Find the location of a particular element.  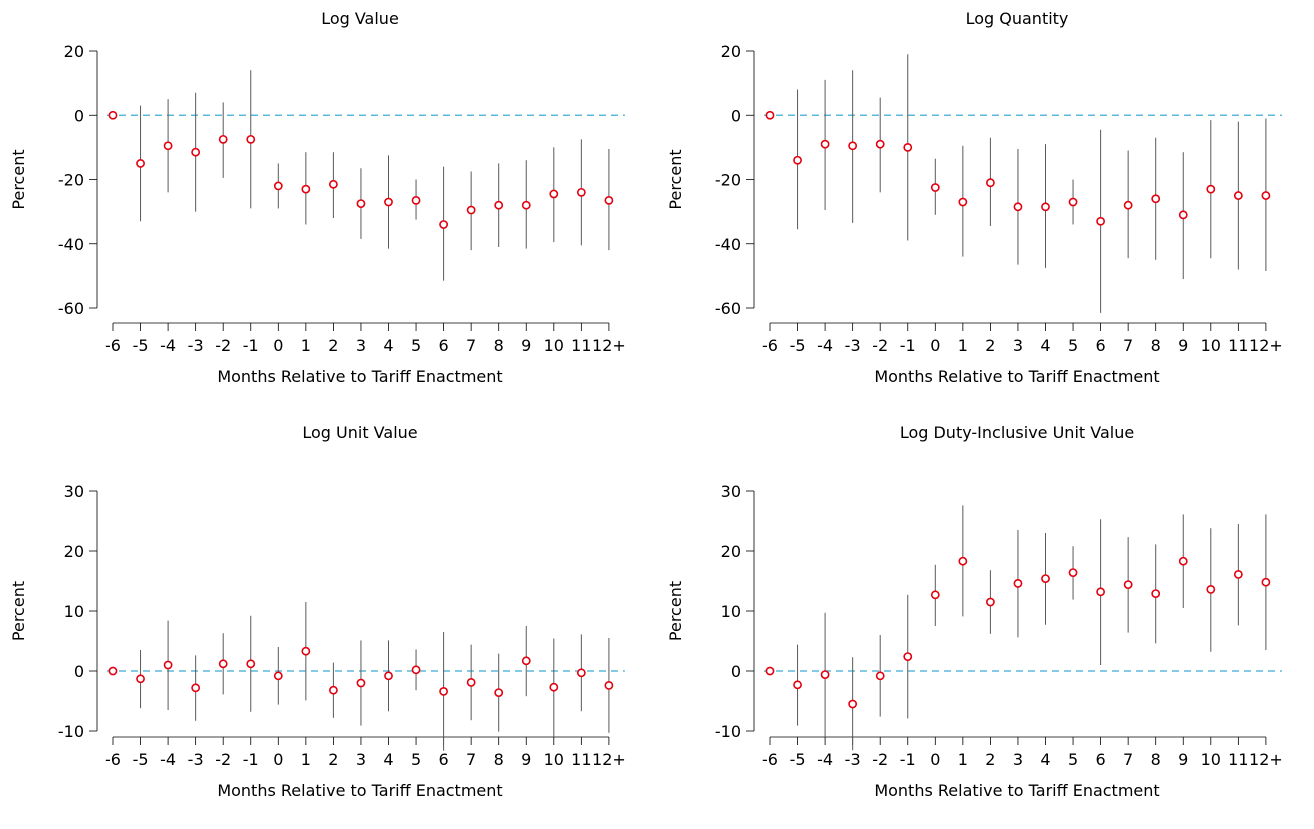

chart-title: Log Quantity is located at coordinates (1017, 18).